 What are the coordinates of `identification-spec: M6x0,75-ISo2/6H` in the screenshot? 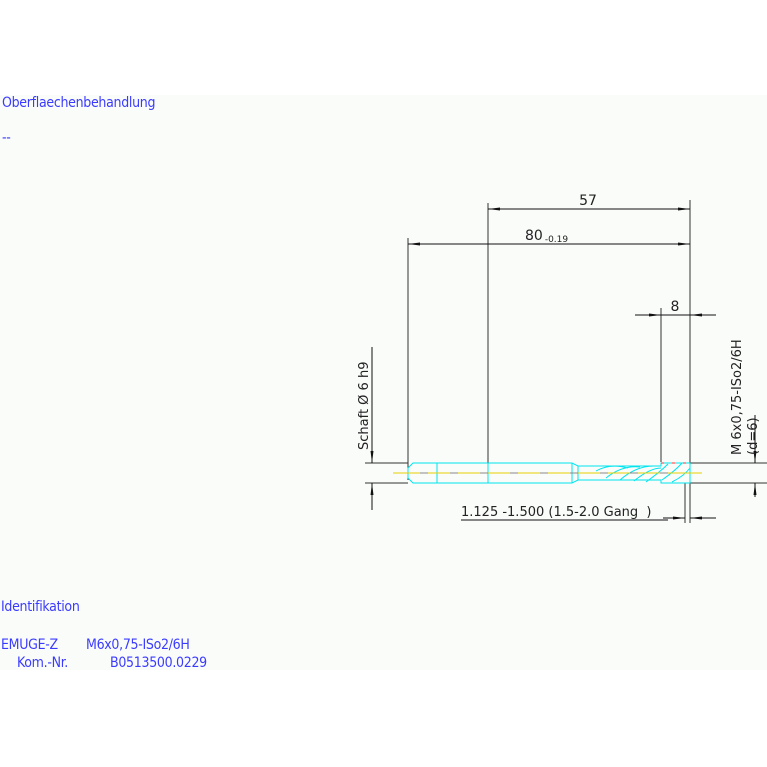 It's located at (138, 645).